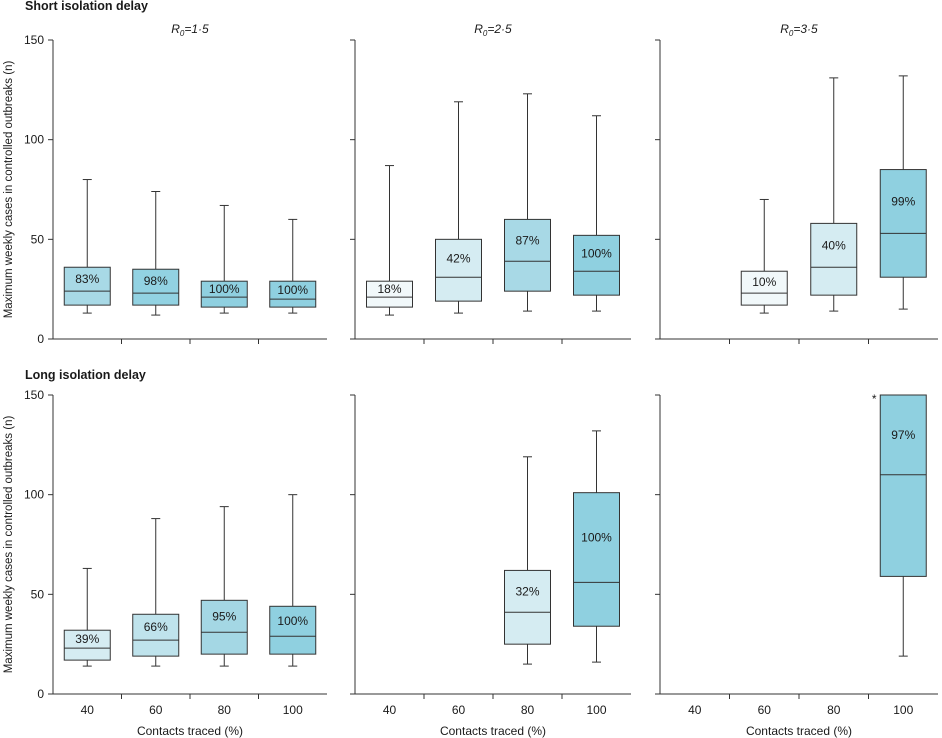 This screenshot has width=942, height=738. I want to click on box-80: 32%, so click(527, 560).